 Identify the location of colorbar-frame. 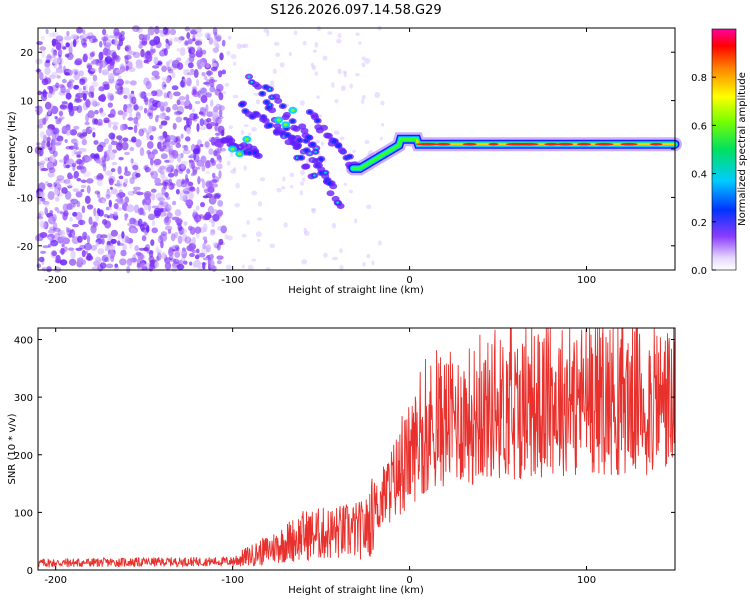
(724, 149).